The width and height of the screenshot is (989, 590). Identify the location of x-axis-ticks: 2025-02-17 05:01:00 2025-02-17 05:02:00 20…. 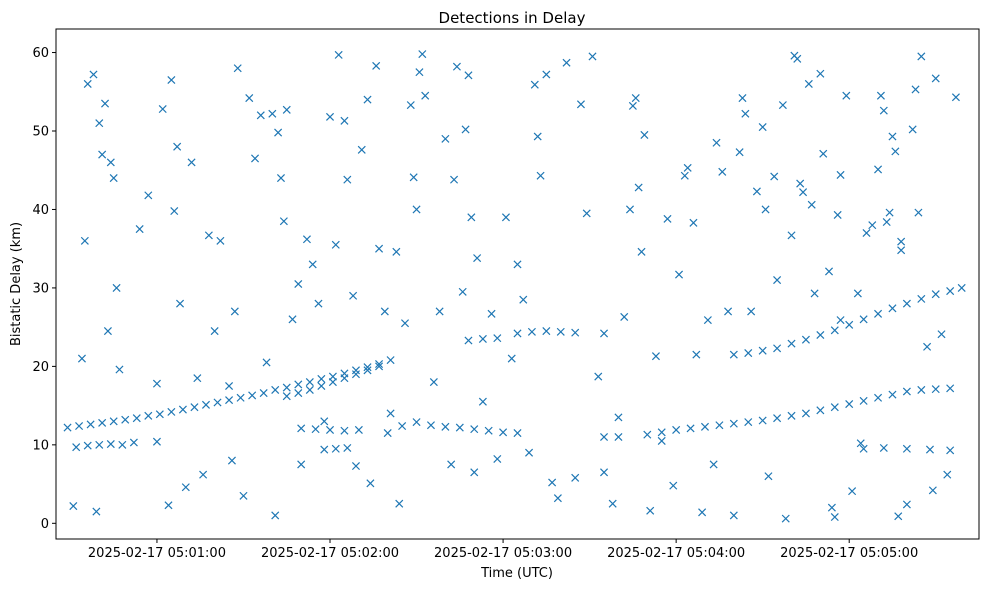
(503, 550).